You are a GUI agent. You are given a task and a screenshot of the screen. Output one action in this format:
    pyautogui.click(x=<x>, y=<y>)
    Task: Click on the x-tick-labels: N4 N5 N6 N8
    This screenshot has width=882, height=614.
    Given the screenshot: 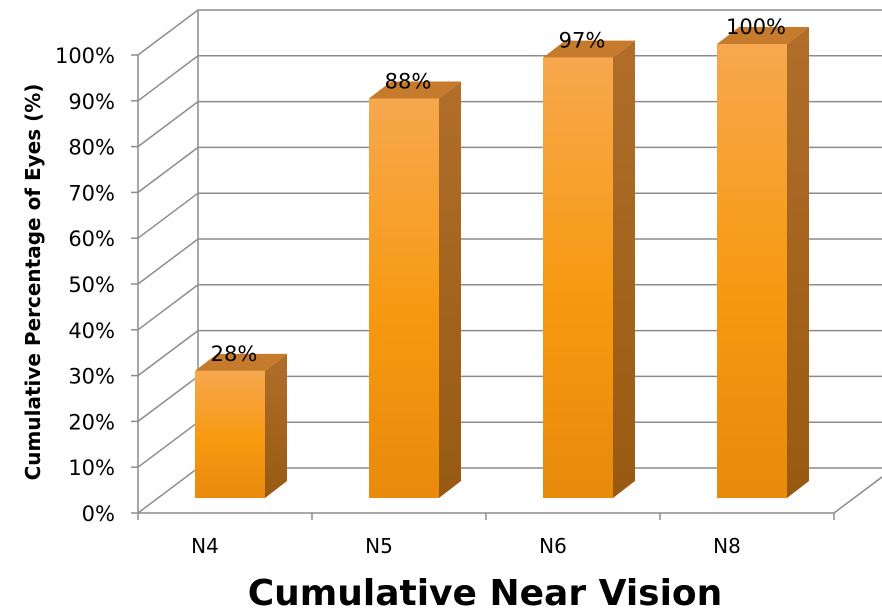 What is the action you would take?
    pyautogui.click(x=466, y=546)
    